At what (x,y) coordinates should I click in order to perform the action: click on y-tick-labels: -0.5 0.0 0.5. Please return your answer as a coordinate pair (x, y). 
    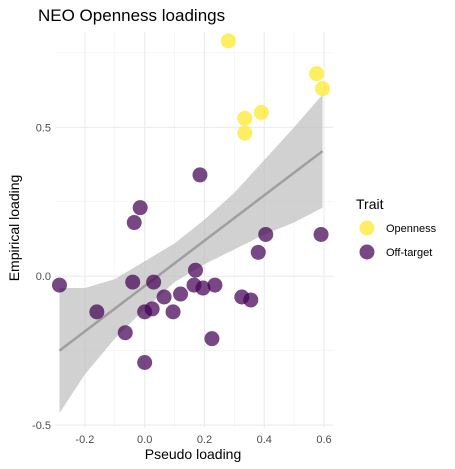
    Looking at the image, I should click on (41, 277).